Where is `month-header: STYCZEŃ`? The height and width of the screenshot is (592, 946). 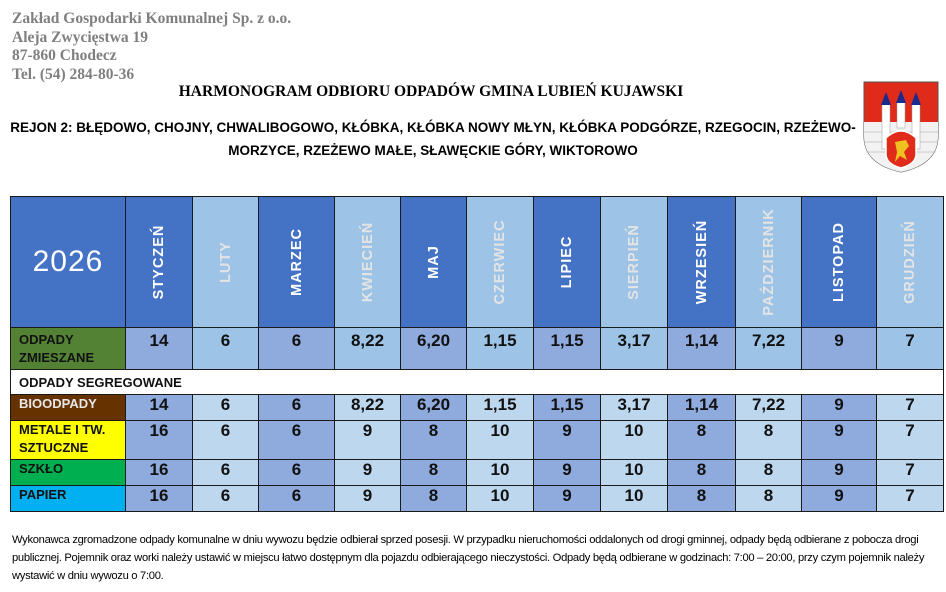 month-header: STYCZEŃ is located at coordinates (159, 262).